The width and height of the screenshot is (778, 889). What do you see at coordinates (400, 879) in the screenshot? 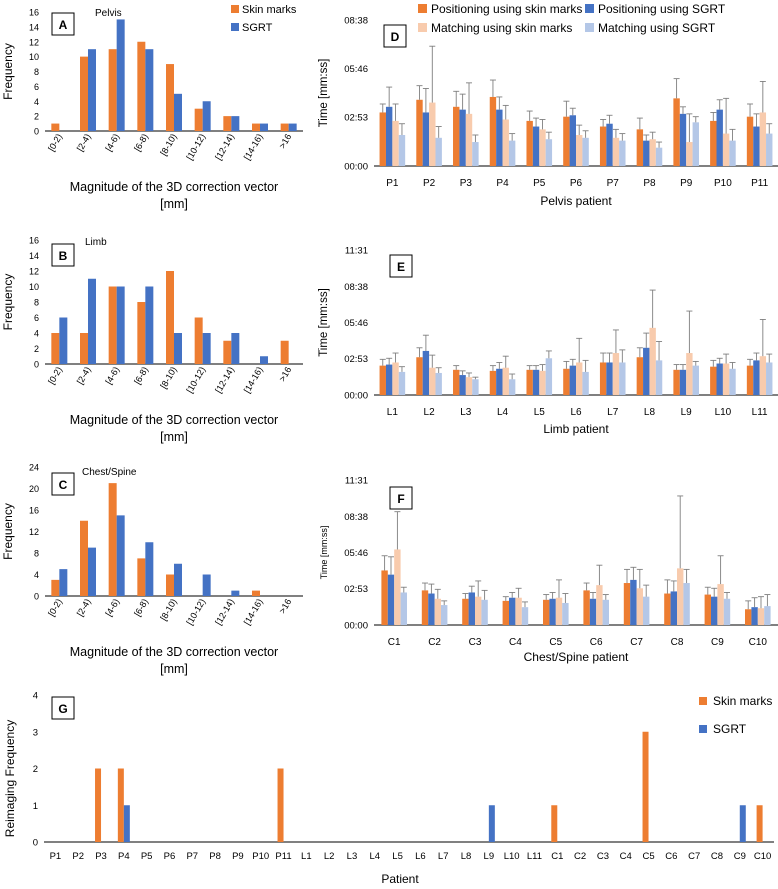
I see `x-axis-title: Patient` at bounding box center [400, 879].